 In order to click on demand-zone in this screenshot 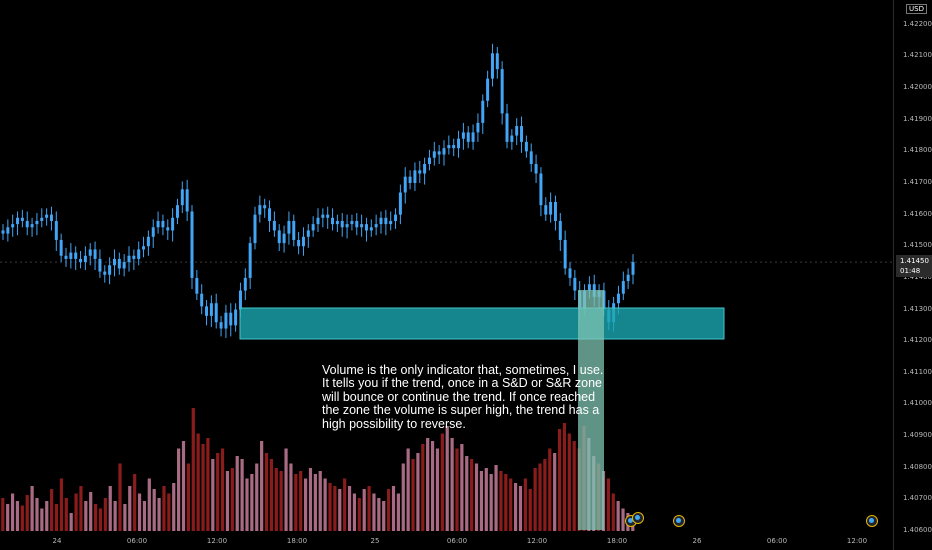, I will do `click(482, 323)`.